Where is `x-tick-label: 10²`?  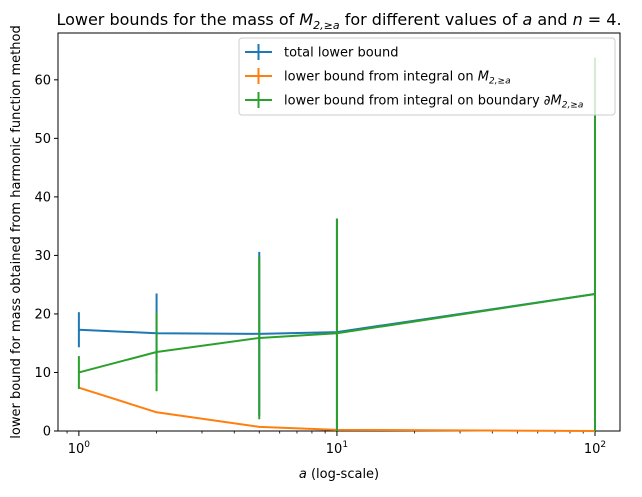 x-tick-label: 10² is located at coordinates (595, 448).